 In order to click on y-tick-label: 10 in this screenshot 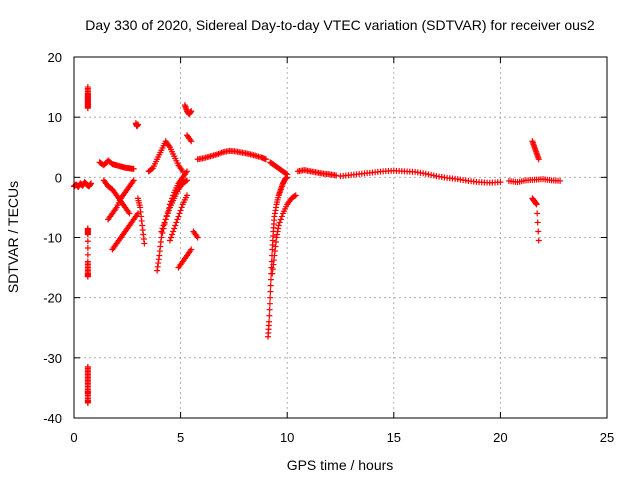, I will do `click(55, 117)`.